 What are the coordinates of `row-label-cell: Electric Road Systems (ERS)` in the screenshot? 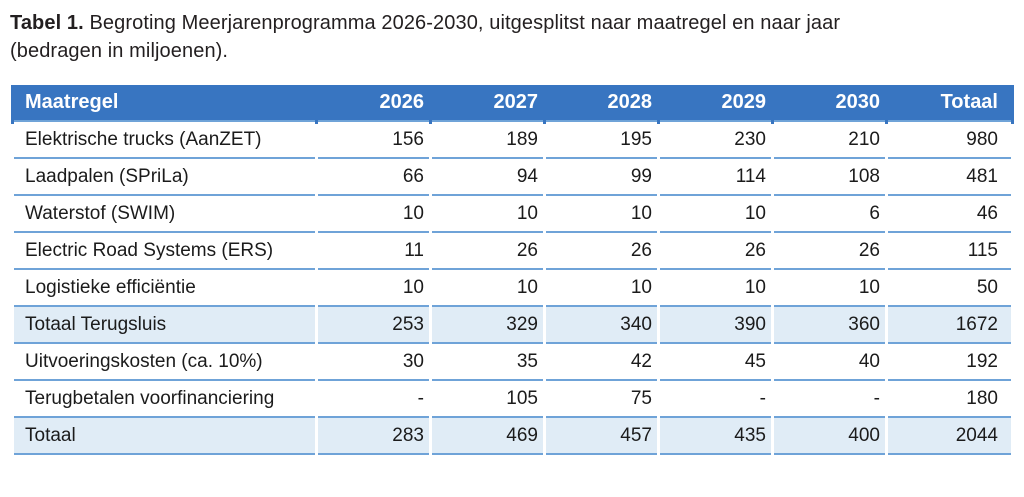 It's located at (164, 251).